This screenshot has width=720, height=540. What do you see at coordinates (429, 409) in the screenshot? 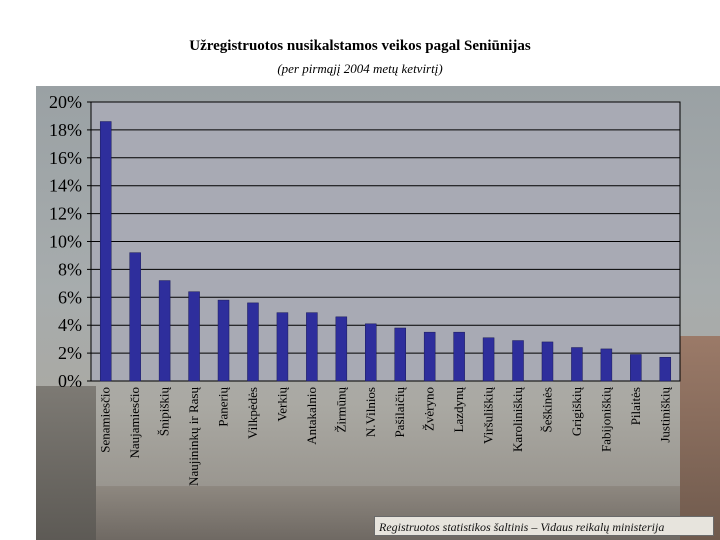
I see `category-label: Žvėryno` at bounding box center [429, 409].